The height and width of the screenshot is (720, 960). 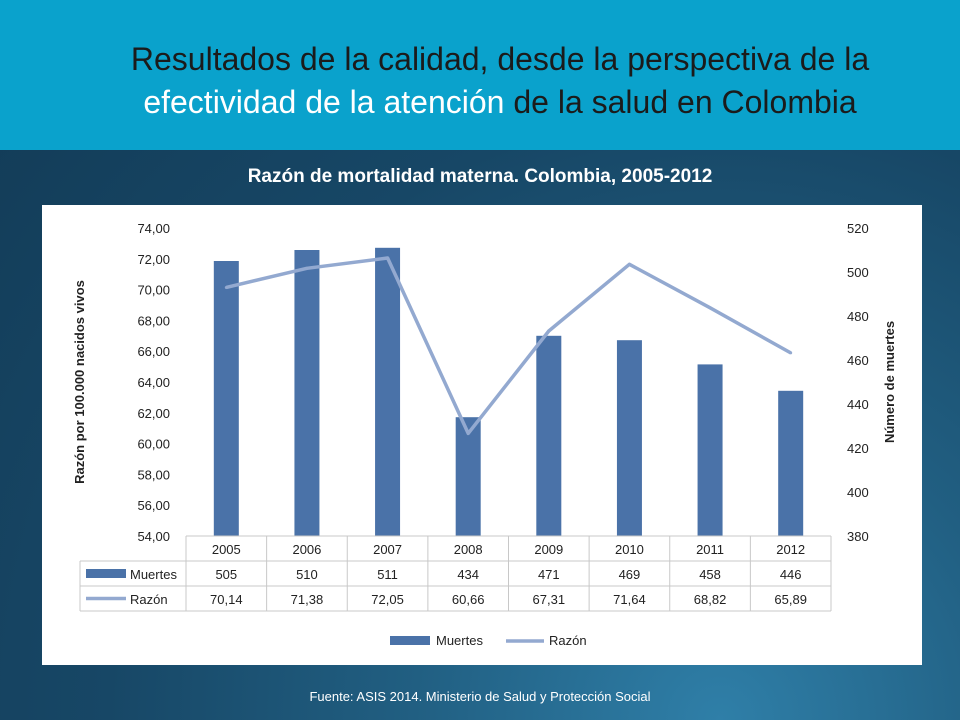 I want to click on y-tick-label: 56,00, so click(x=153, y=505).